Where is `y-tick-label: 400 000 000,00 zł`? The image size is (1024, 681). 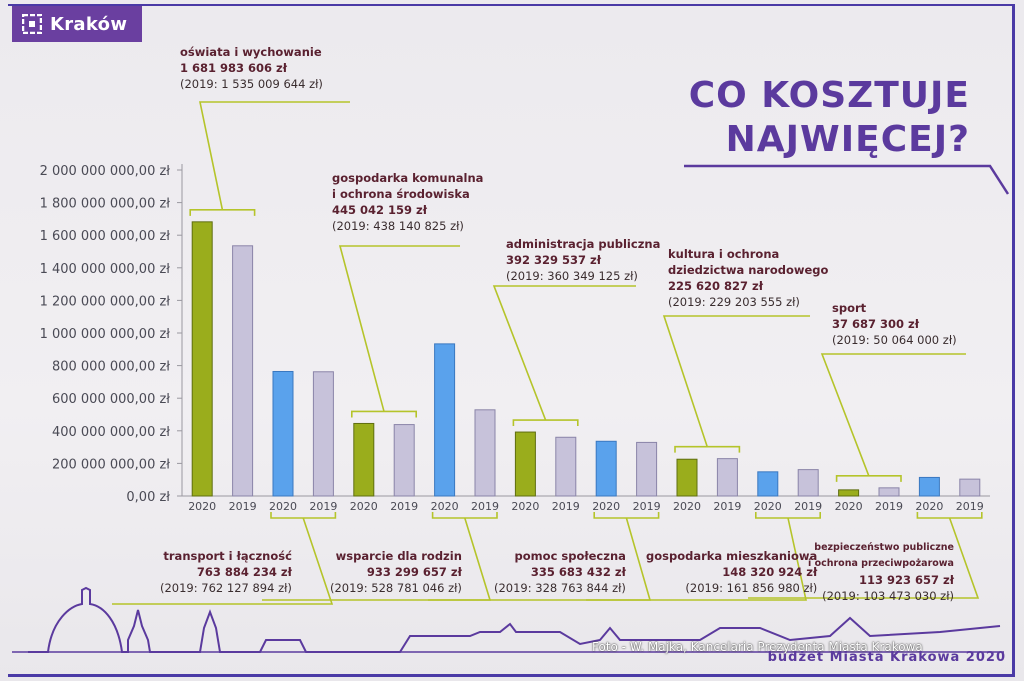
y-tick-label: 400 000 000,00 zł is located at coordinates (111, 432).